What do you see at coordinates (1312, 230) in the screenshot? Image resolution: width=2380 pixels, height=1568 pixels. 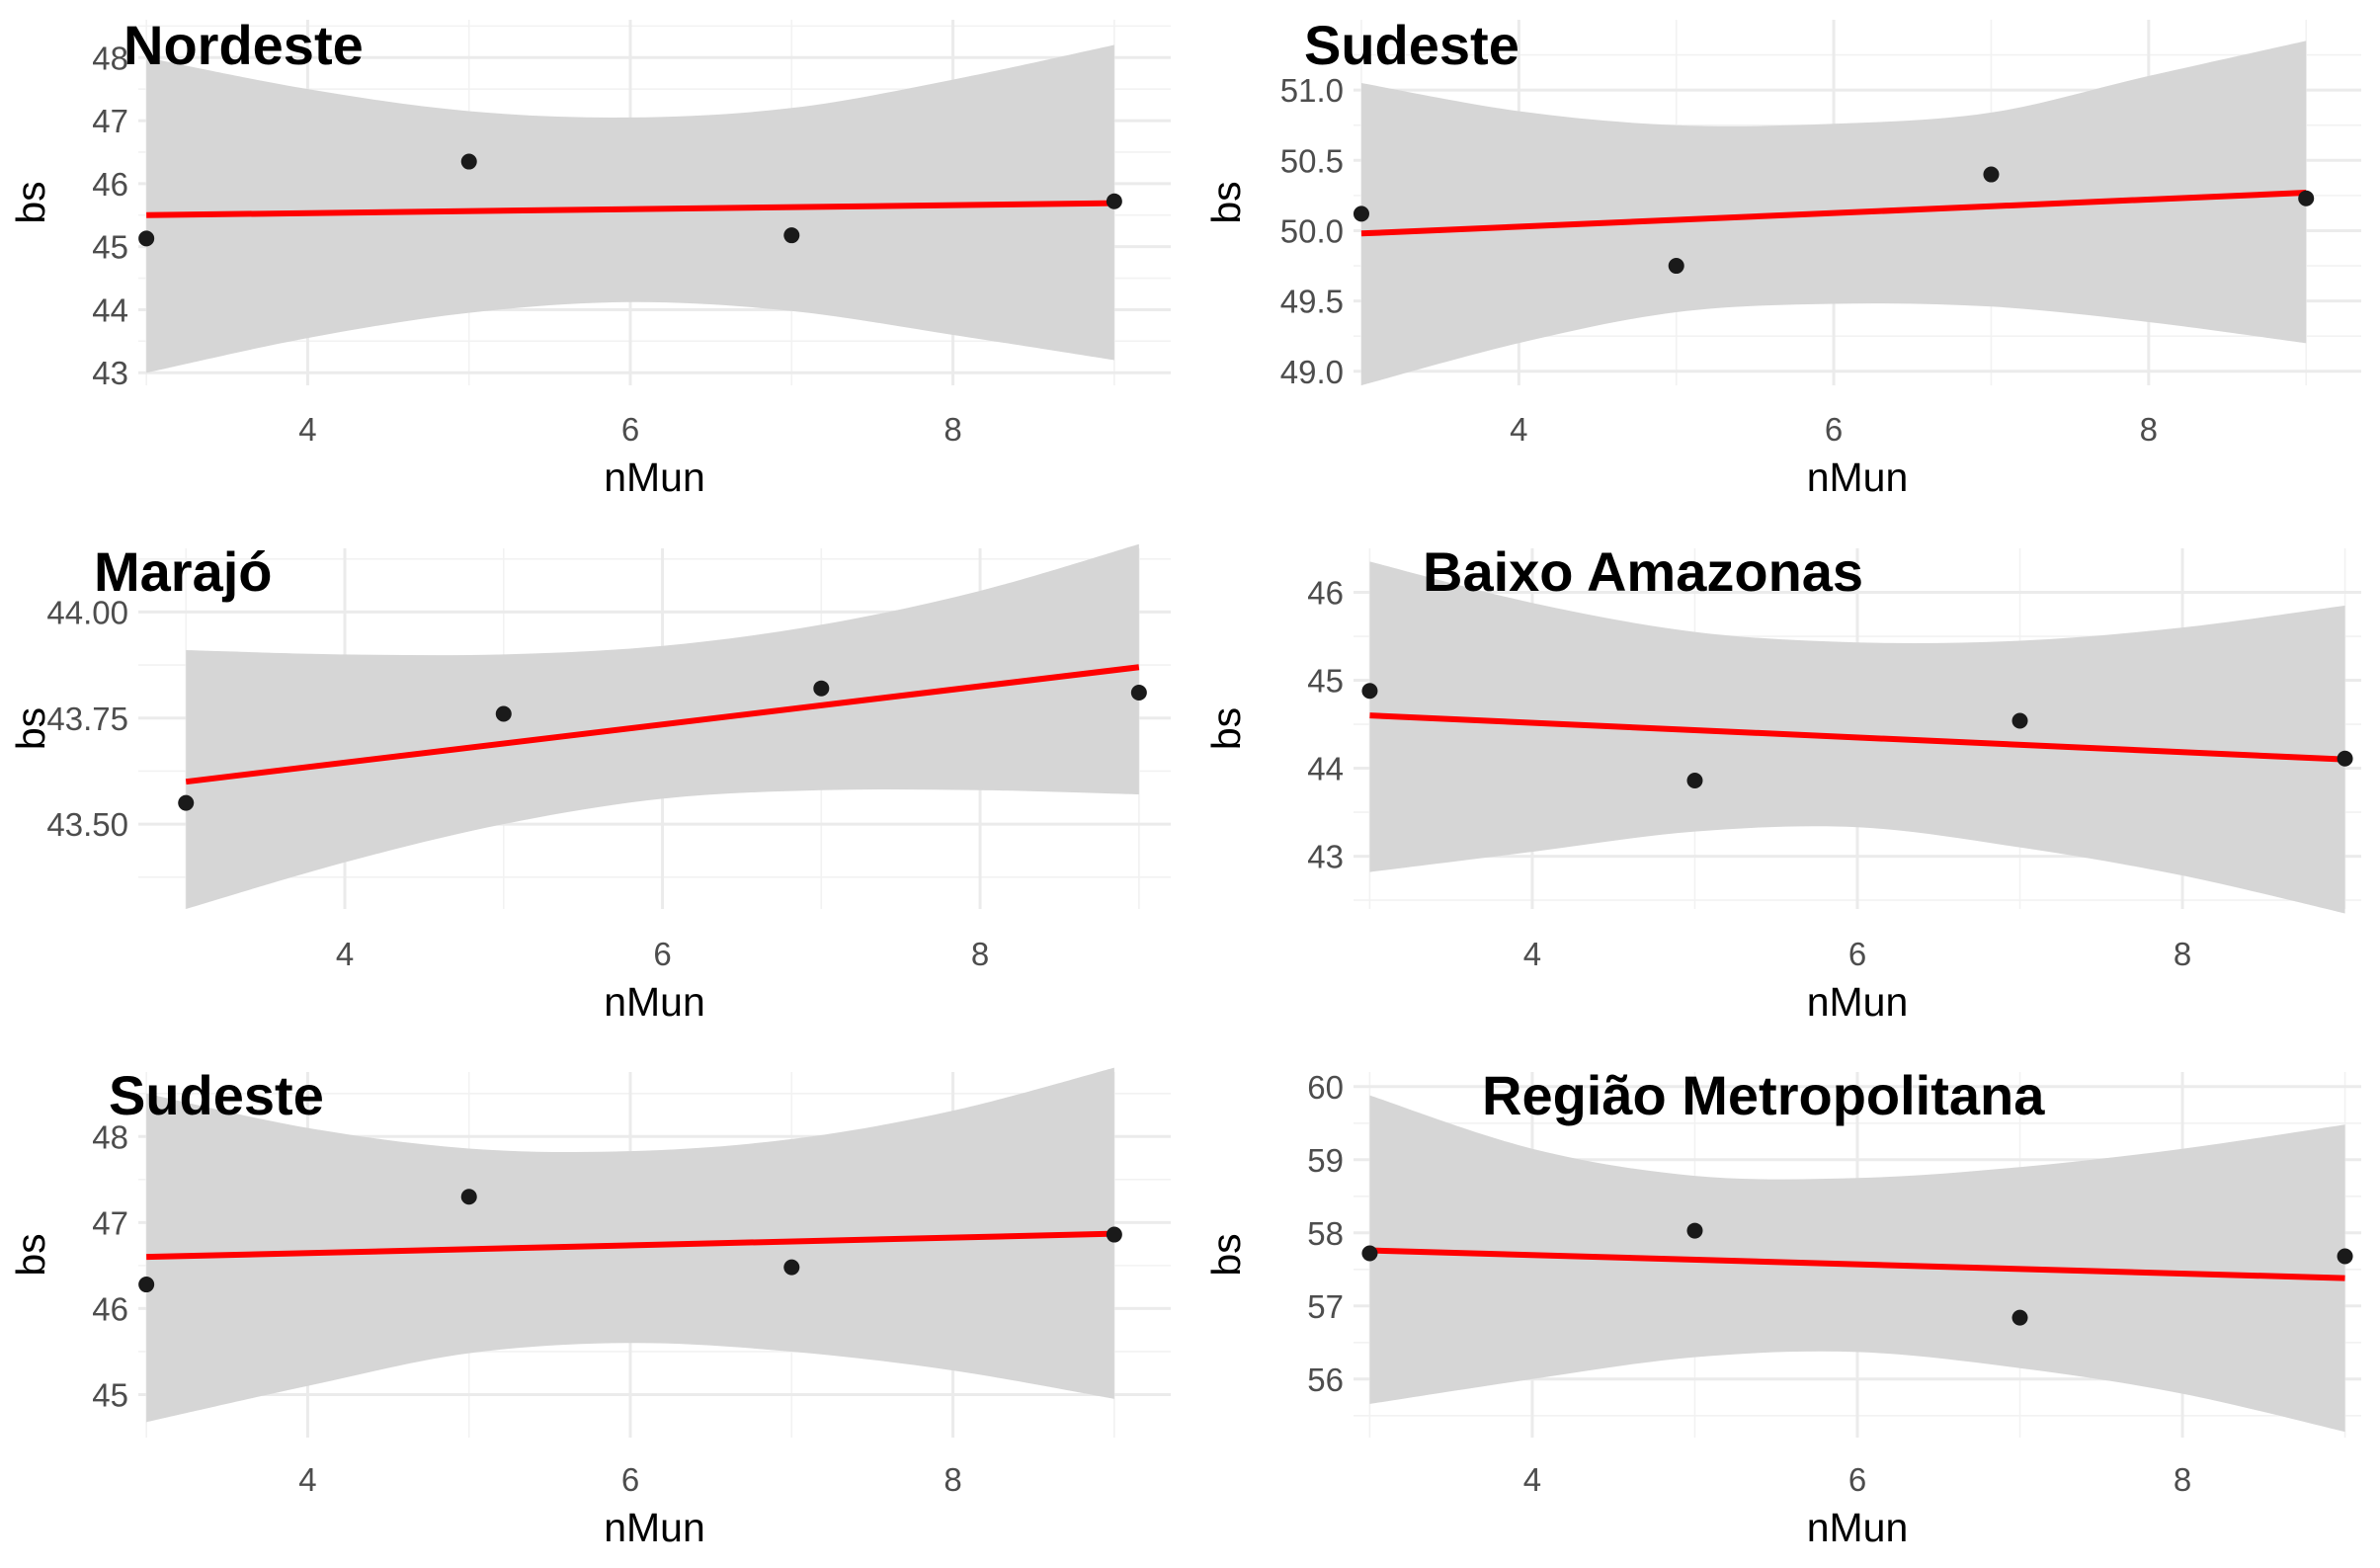 I see `y-tick-label: 50.0` at bounding box center [1312, 230].